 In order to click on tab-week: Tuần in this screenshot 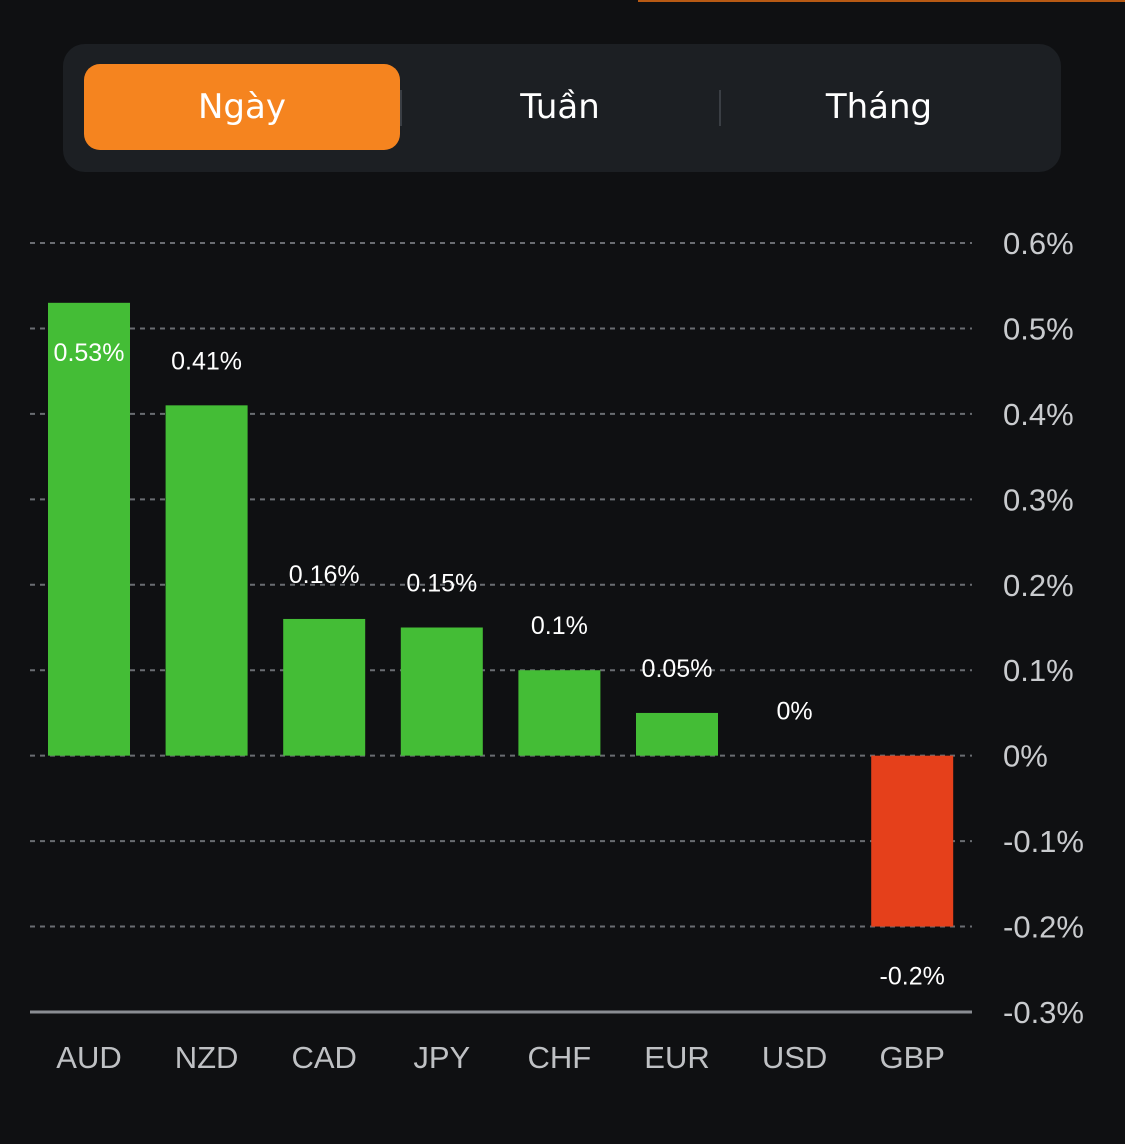, I will do `click(560, 107)`.